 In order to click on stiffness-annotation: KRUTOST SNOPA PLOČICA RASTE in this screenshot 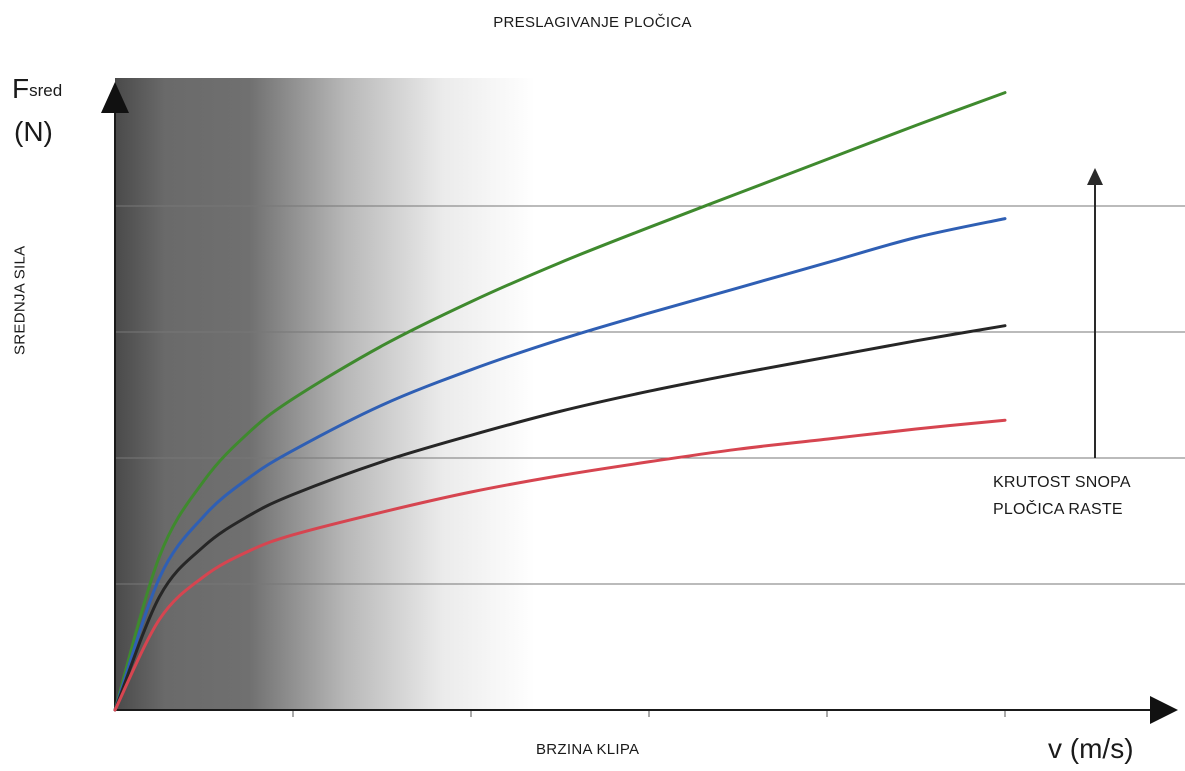, I will do `click(1062, 496)`.